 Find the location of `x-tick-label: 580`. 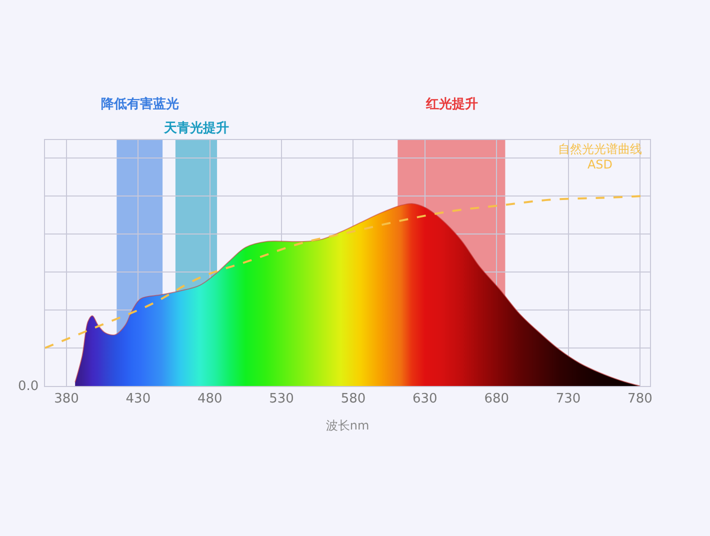

x-tick-label: 580 is located at coordinates (353, 399).